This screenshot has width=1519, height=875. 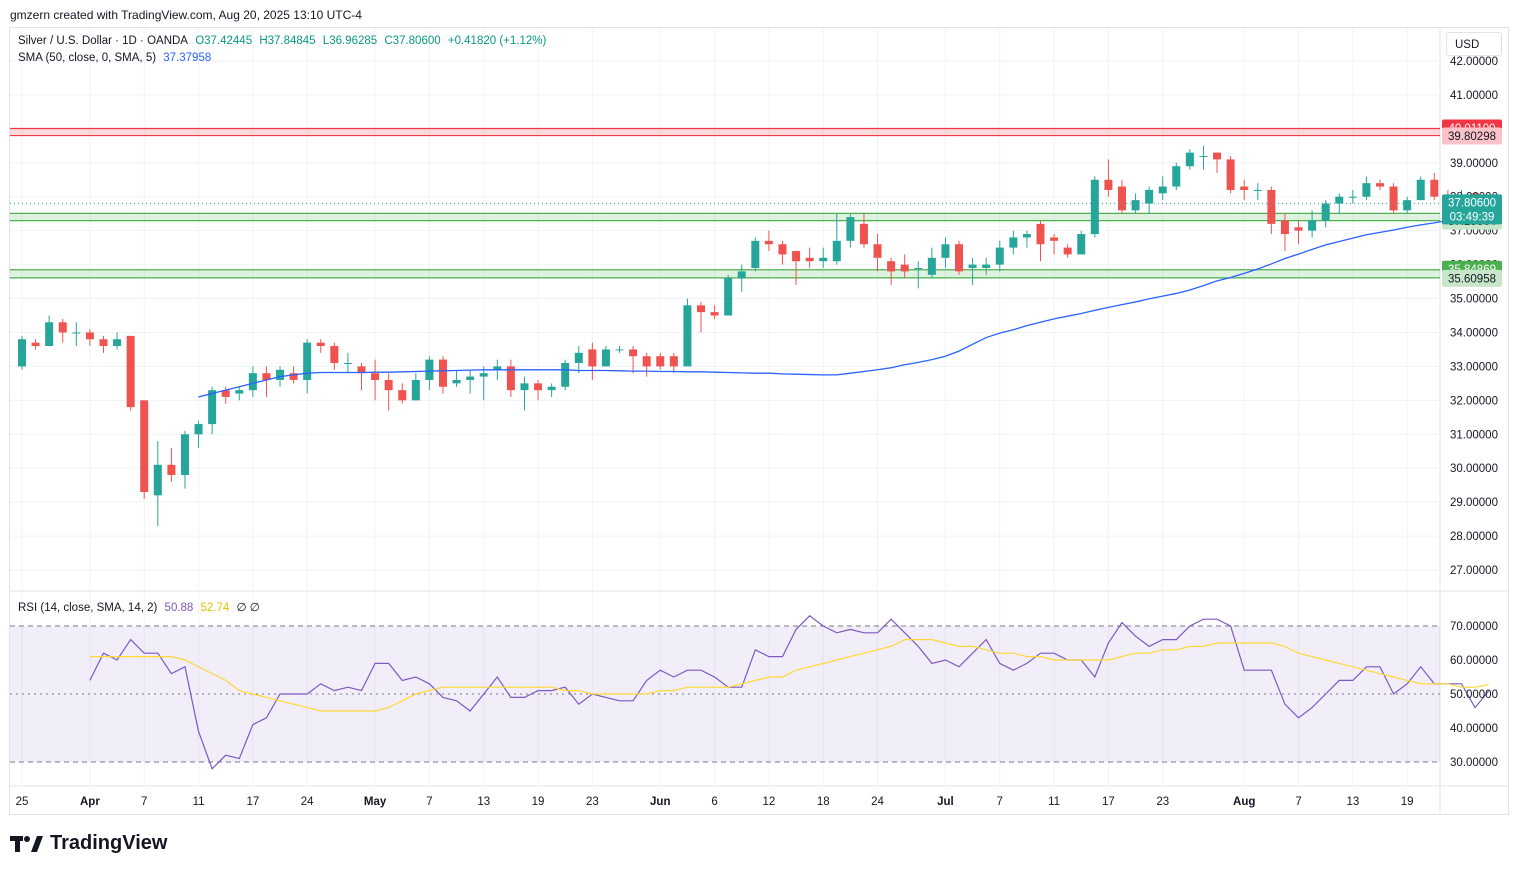 What do you see at coordinates (1474, 627) in the screenshot?
I see `rsi-tick-label: 70.00000` at bounding box center [1474, 627].